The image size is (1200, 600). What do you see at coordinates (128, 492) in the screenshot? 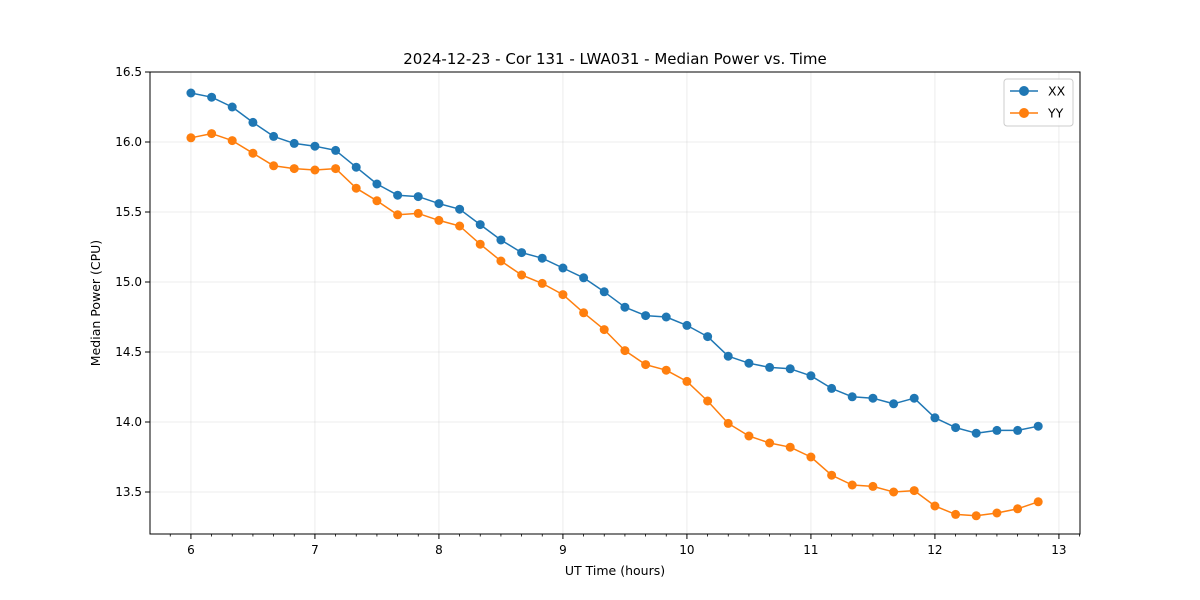
I see `y-tick-label-13.5: 13.5` at bounding box center [128, 492].